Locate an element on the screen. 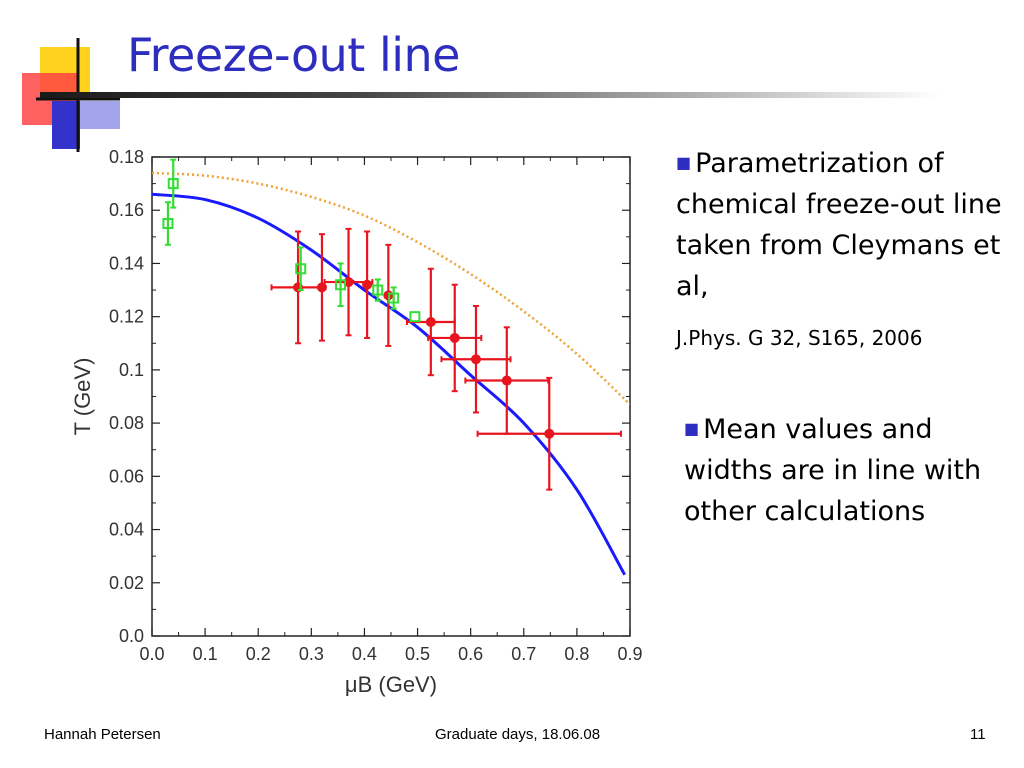 The image size is (1024, 768). x-tick-label: 0.5 is located at coordinates (417, 654).